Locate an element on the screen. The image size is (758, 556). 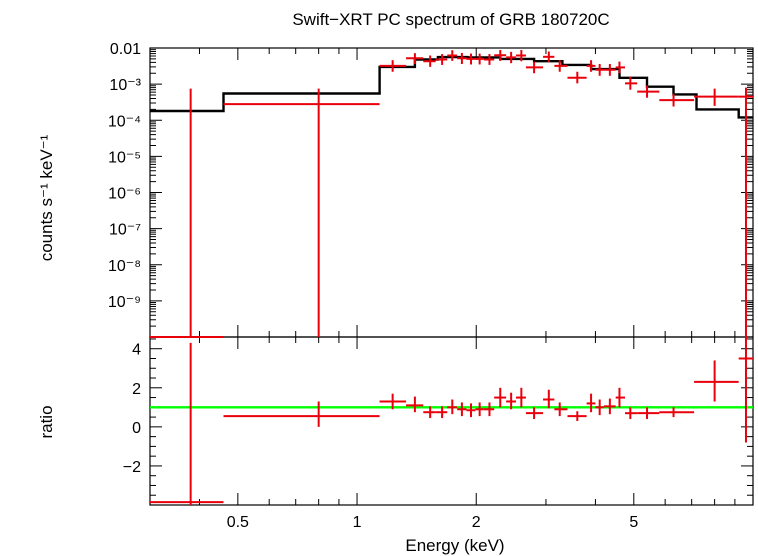
ratio-panel-ylabel: ratio is located at coordinates (46, 421).